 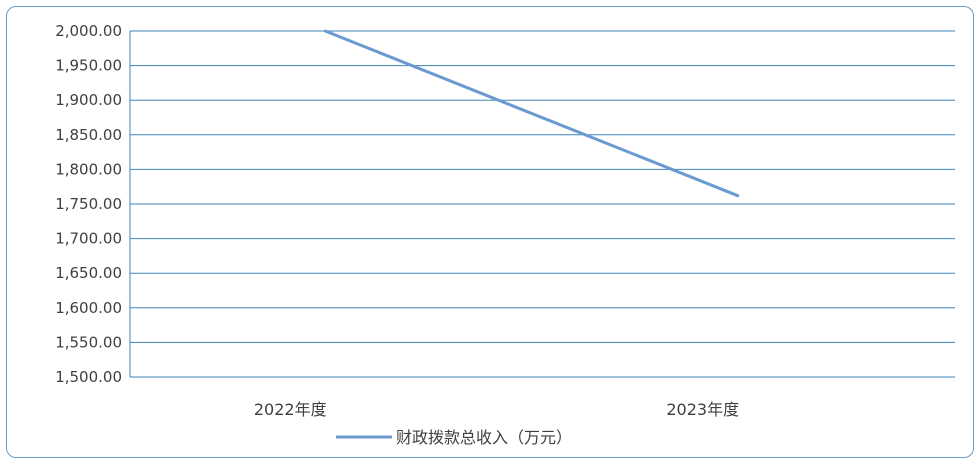 What do you see at coordinates (702, 409) in the screenshot?
I see `x-category-label: 2023年度` at bounding box center [702, 409].